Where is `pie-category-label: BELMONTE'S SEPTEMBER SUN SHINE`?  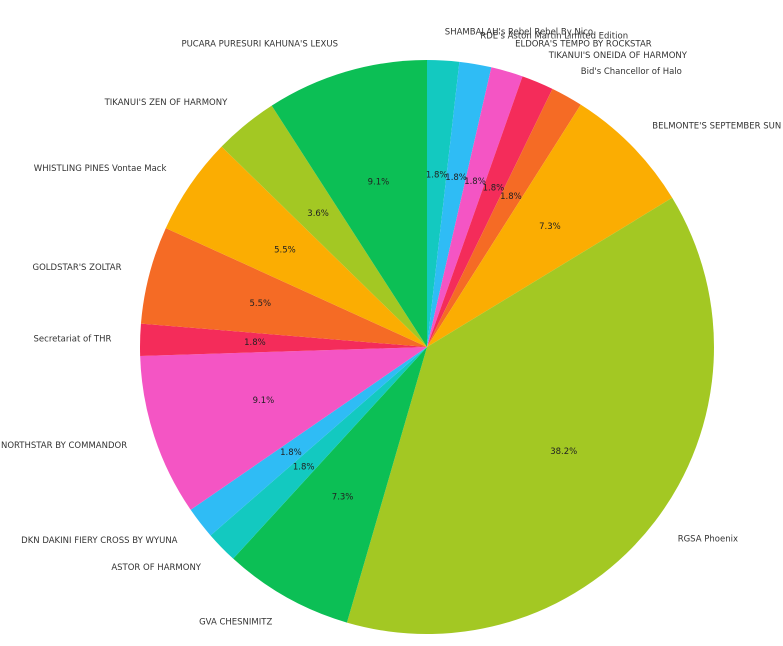
pie-category-label: BELMONTE'S SEPTEMBER SUN SHINE is located at coordinates (717, 126).